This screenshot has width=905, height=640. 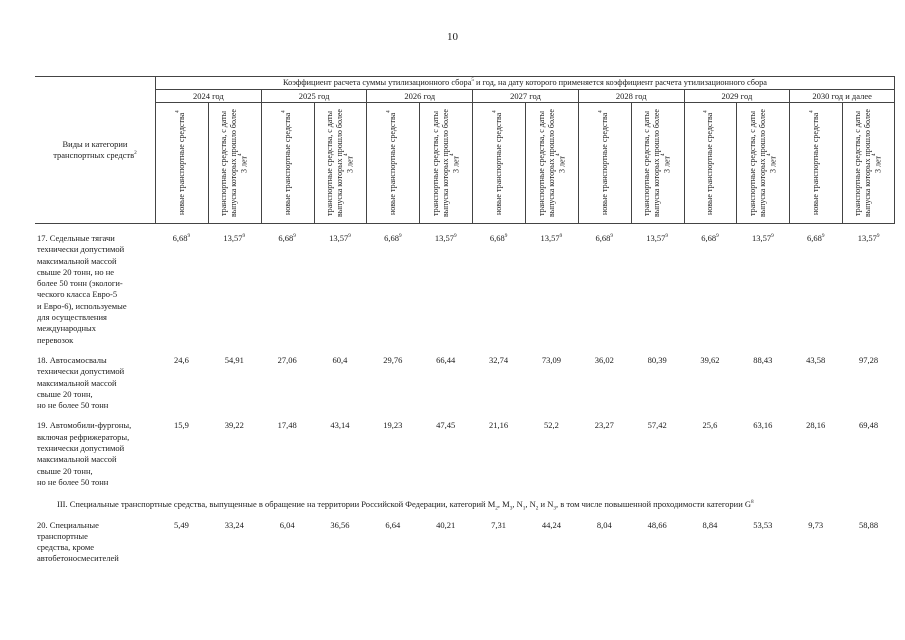 What do you see at coordinates (340, 425) in the screenshot?
I see `value-cell: 43,14` at bounding box center [340, 425].